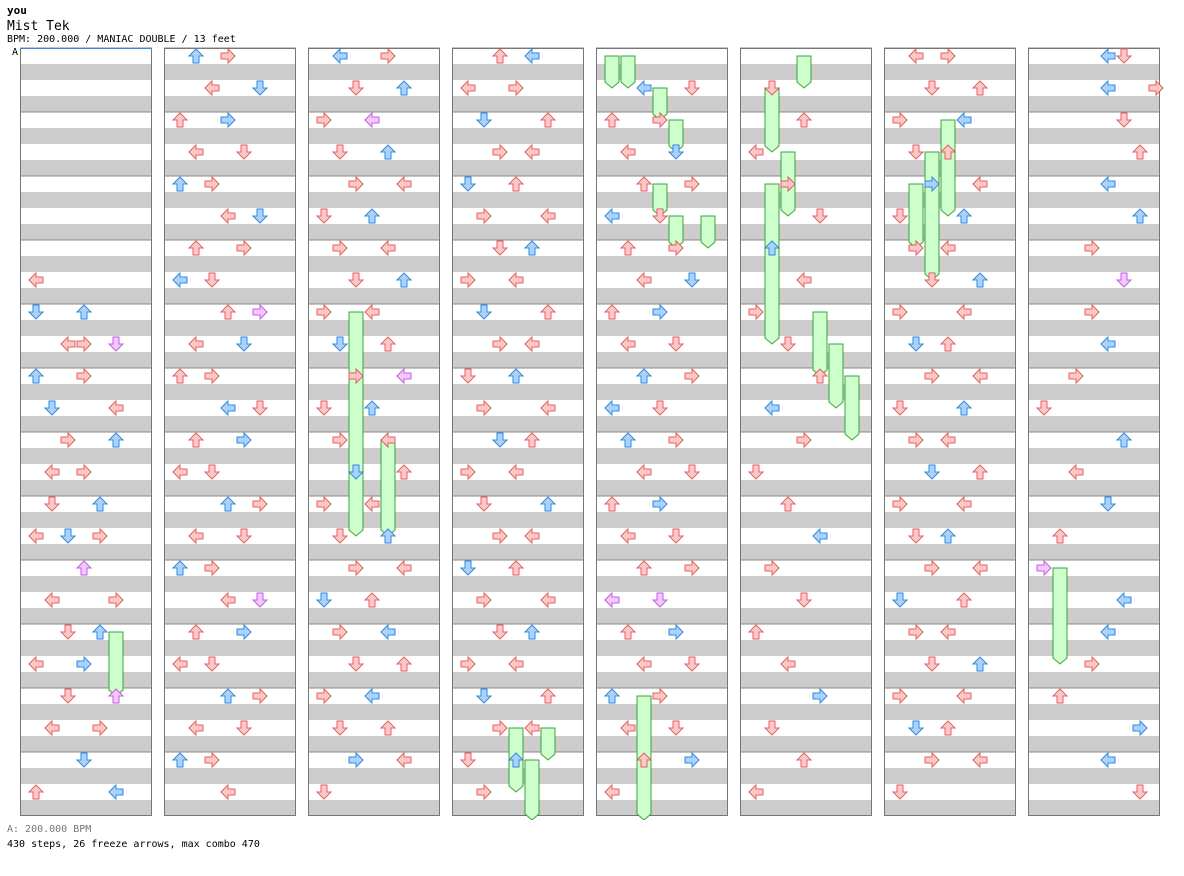  I want to click on chart-column, so click(662, 431).